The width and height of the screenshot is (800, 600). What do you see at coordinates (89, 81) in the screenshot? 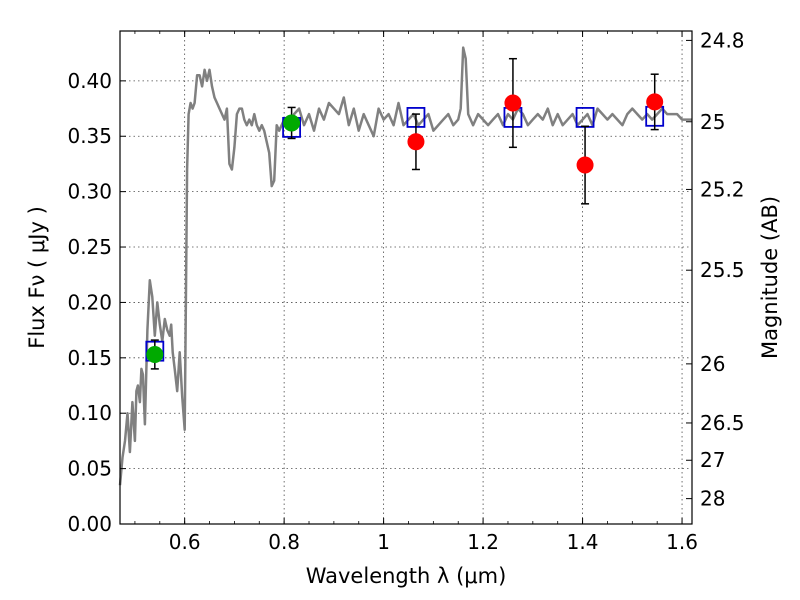
I see `y-tick-label: 0.40` at bounding box center [89, 81].